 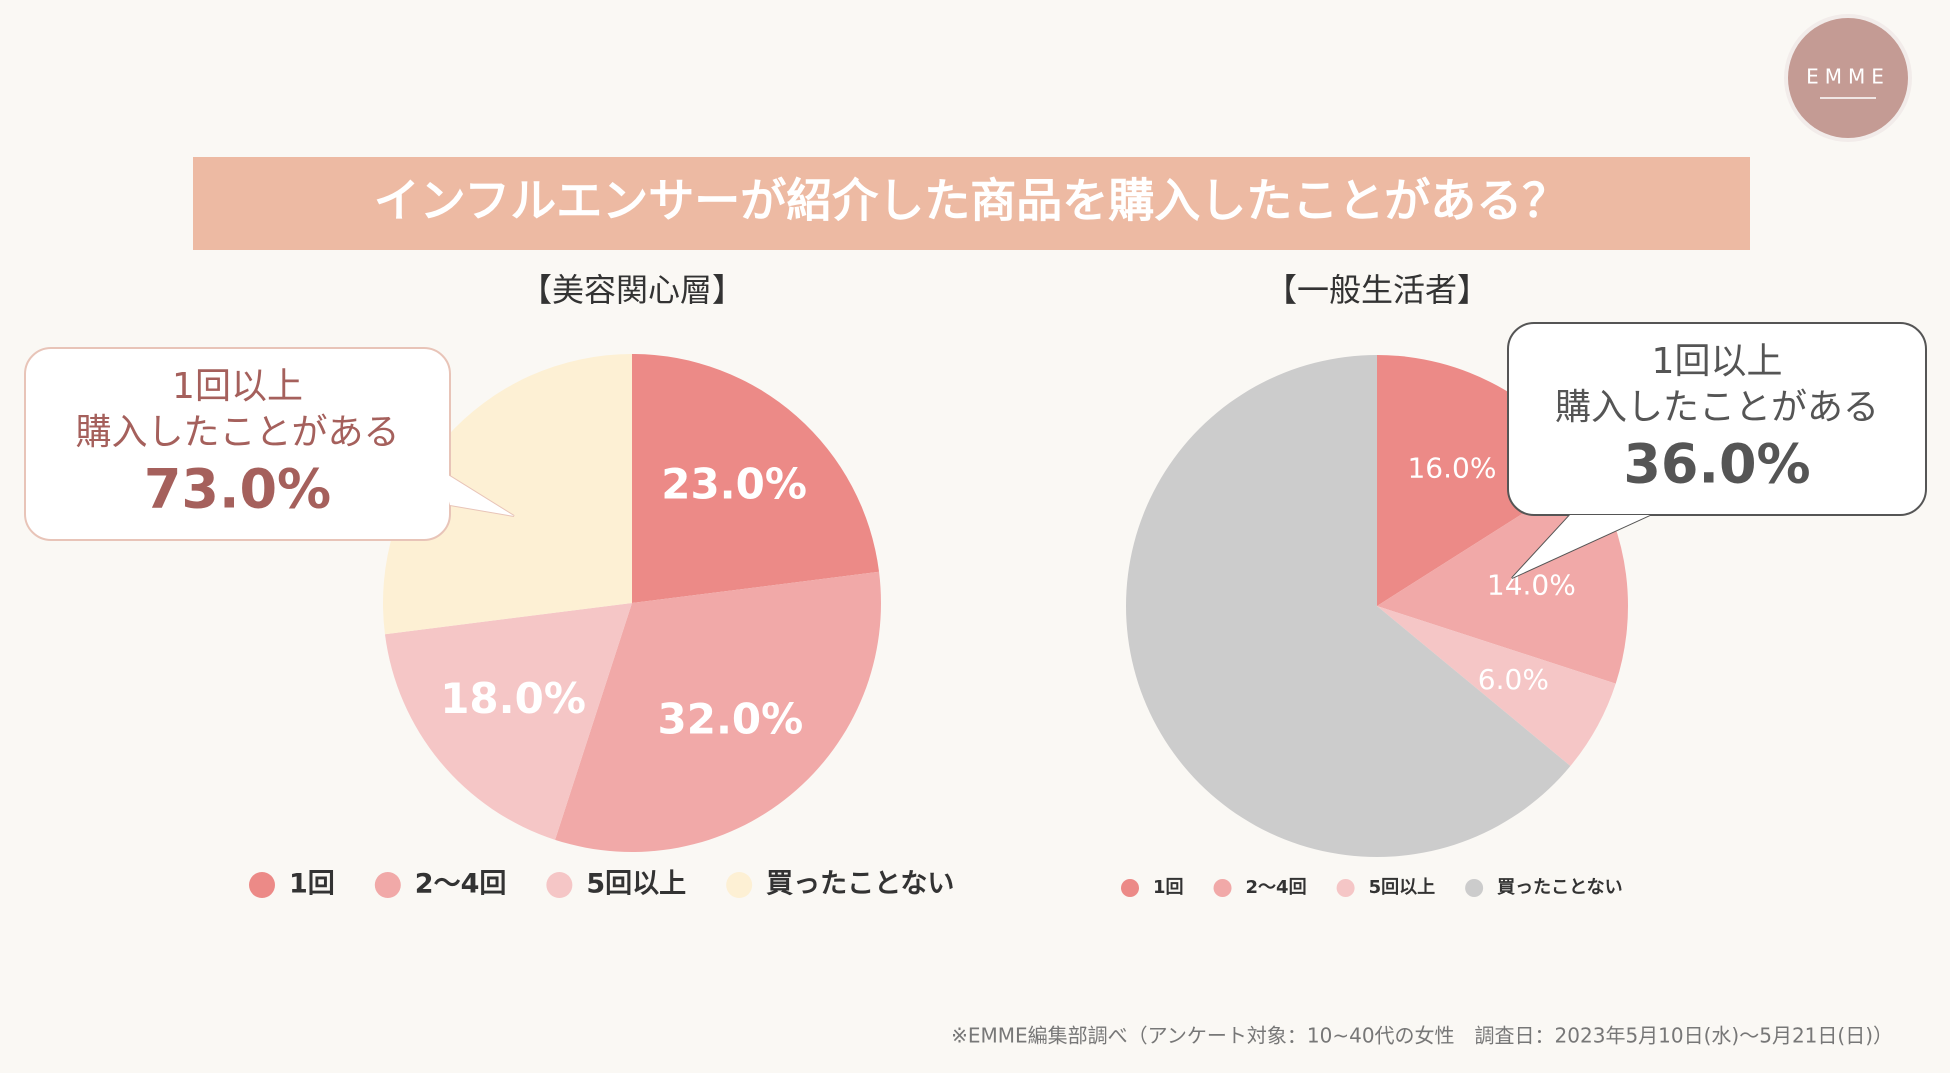 What do you see at coordinates (734, 484) in the screenshot?
I see `data-label: 23.0%` at bounding box center [734, 484].